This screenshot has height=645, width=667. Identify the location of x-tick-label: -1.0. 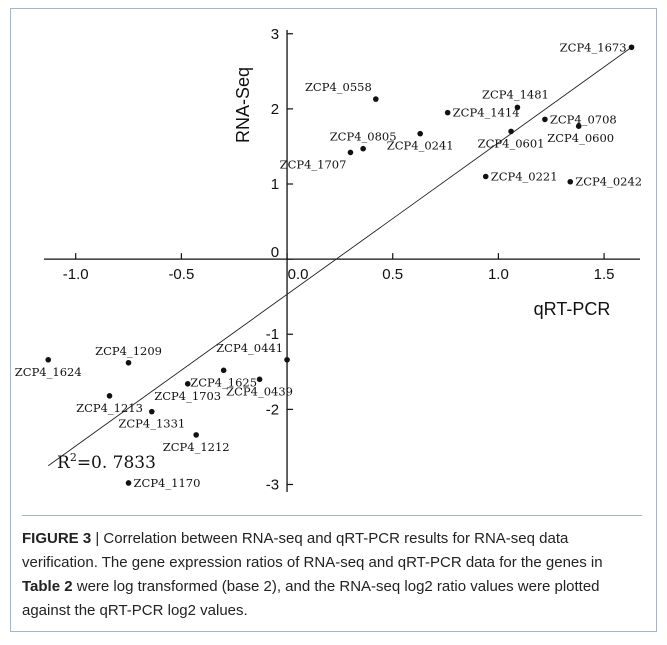
(76, 274).